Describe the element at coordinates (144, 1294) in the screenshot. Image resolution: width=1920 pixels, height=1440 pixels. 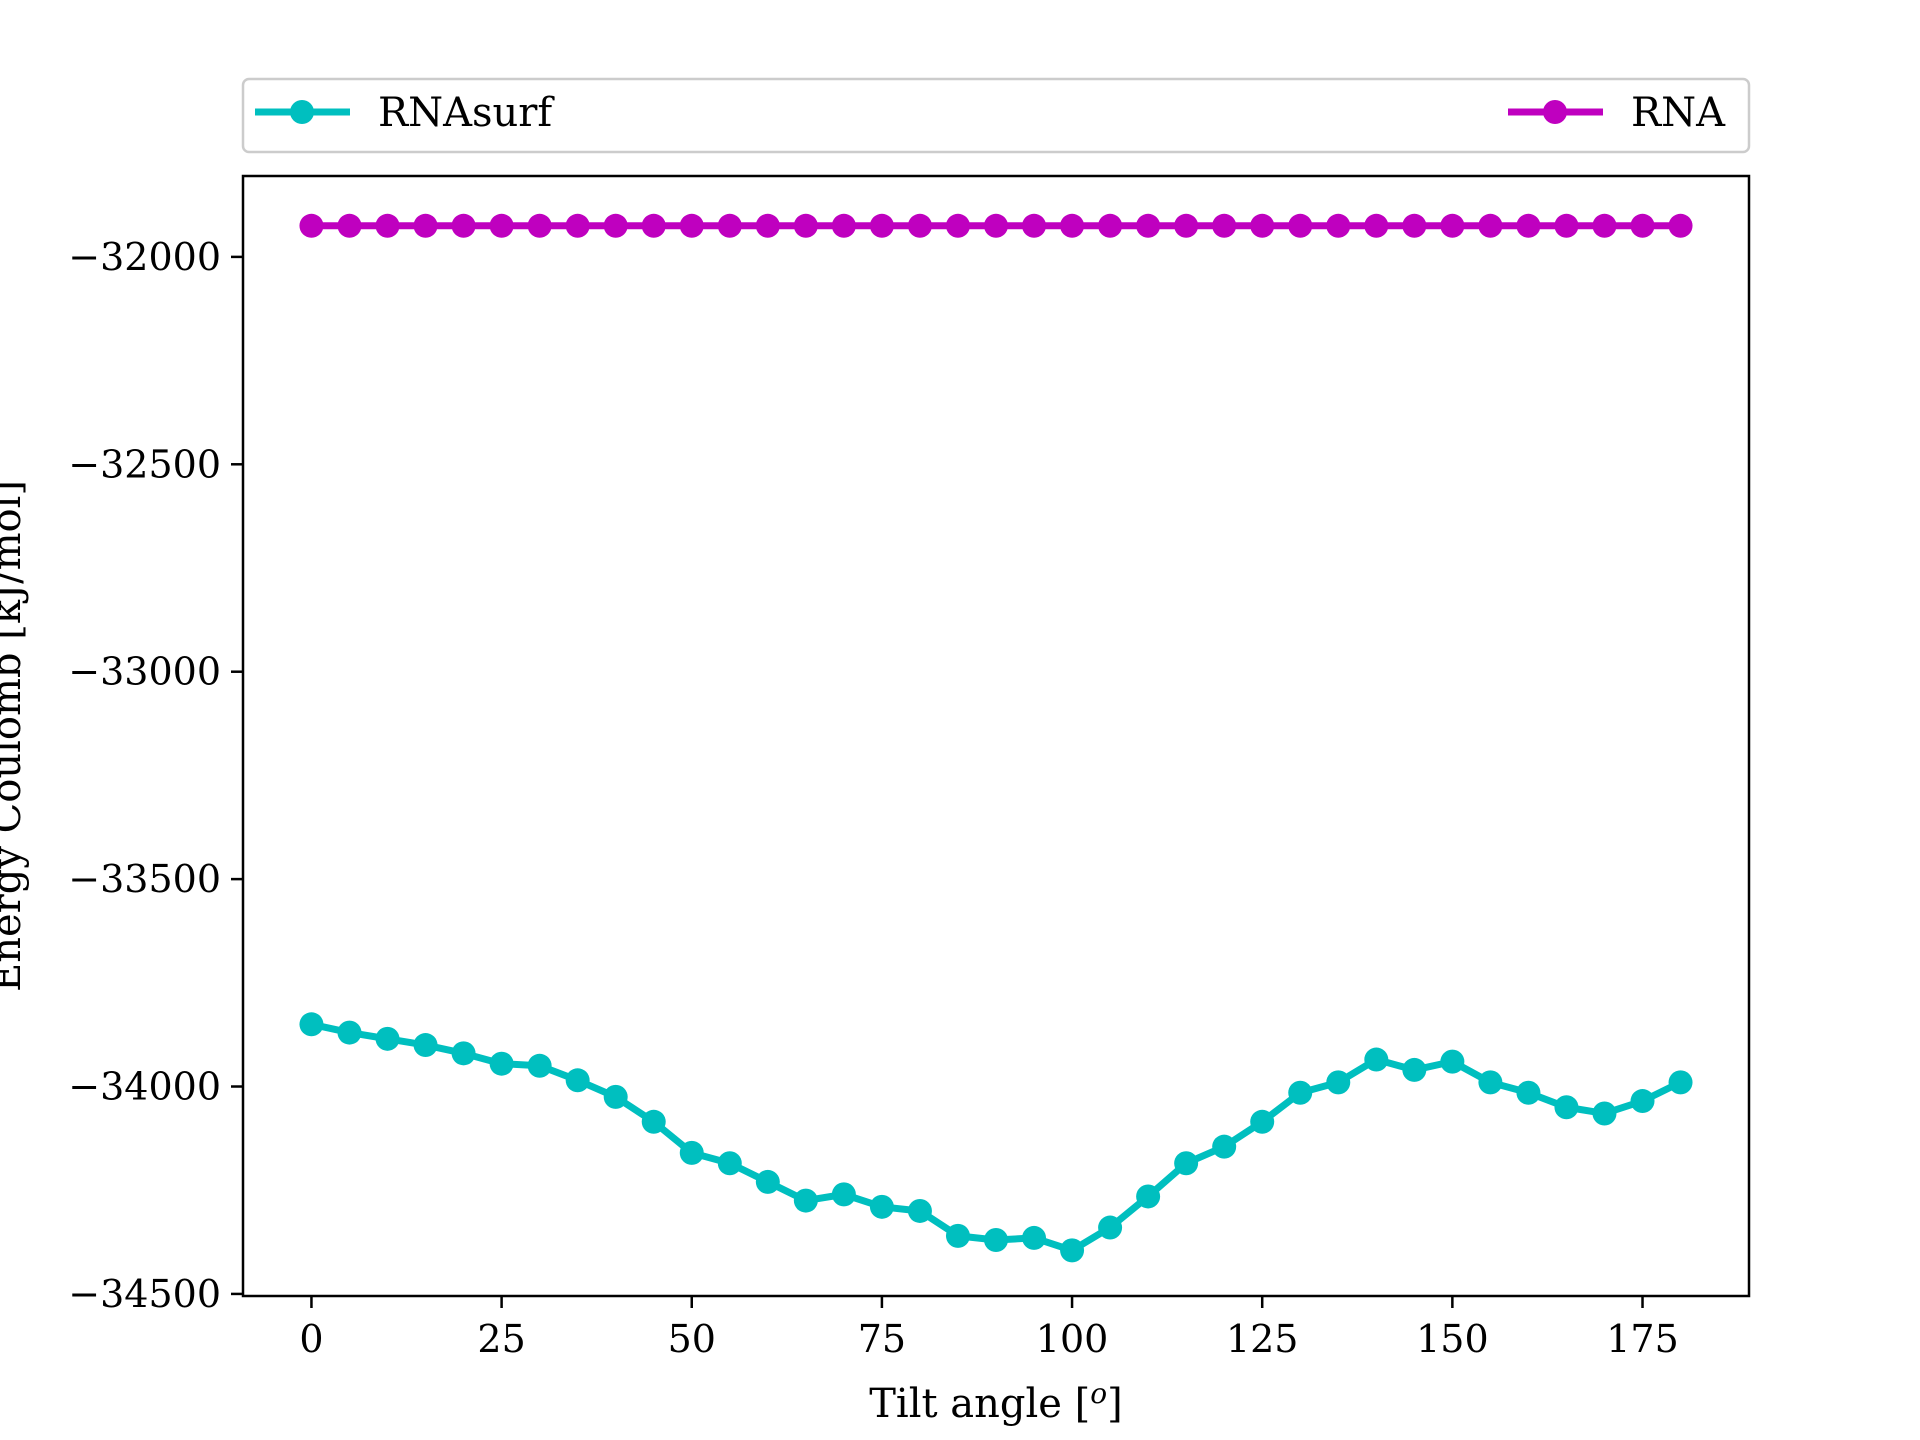
I see `y-tick-label: −34500` at that location.